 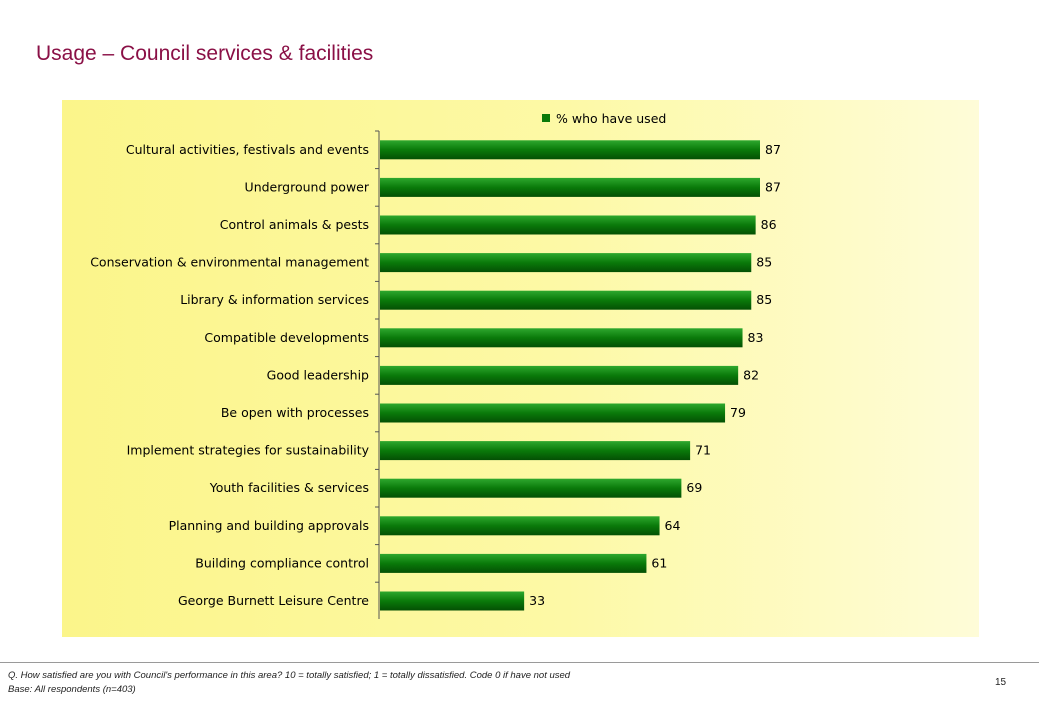 I want to click on category-label: Library & information services, so click(x=274, y=299).